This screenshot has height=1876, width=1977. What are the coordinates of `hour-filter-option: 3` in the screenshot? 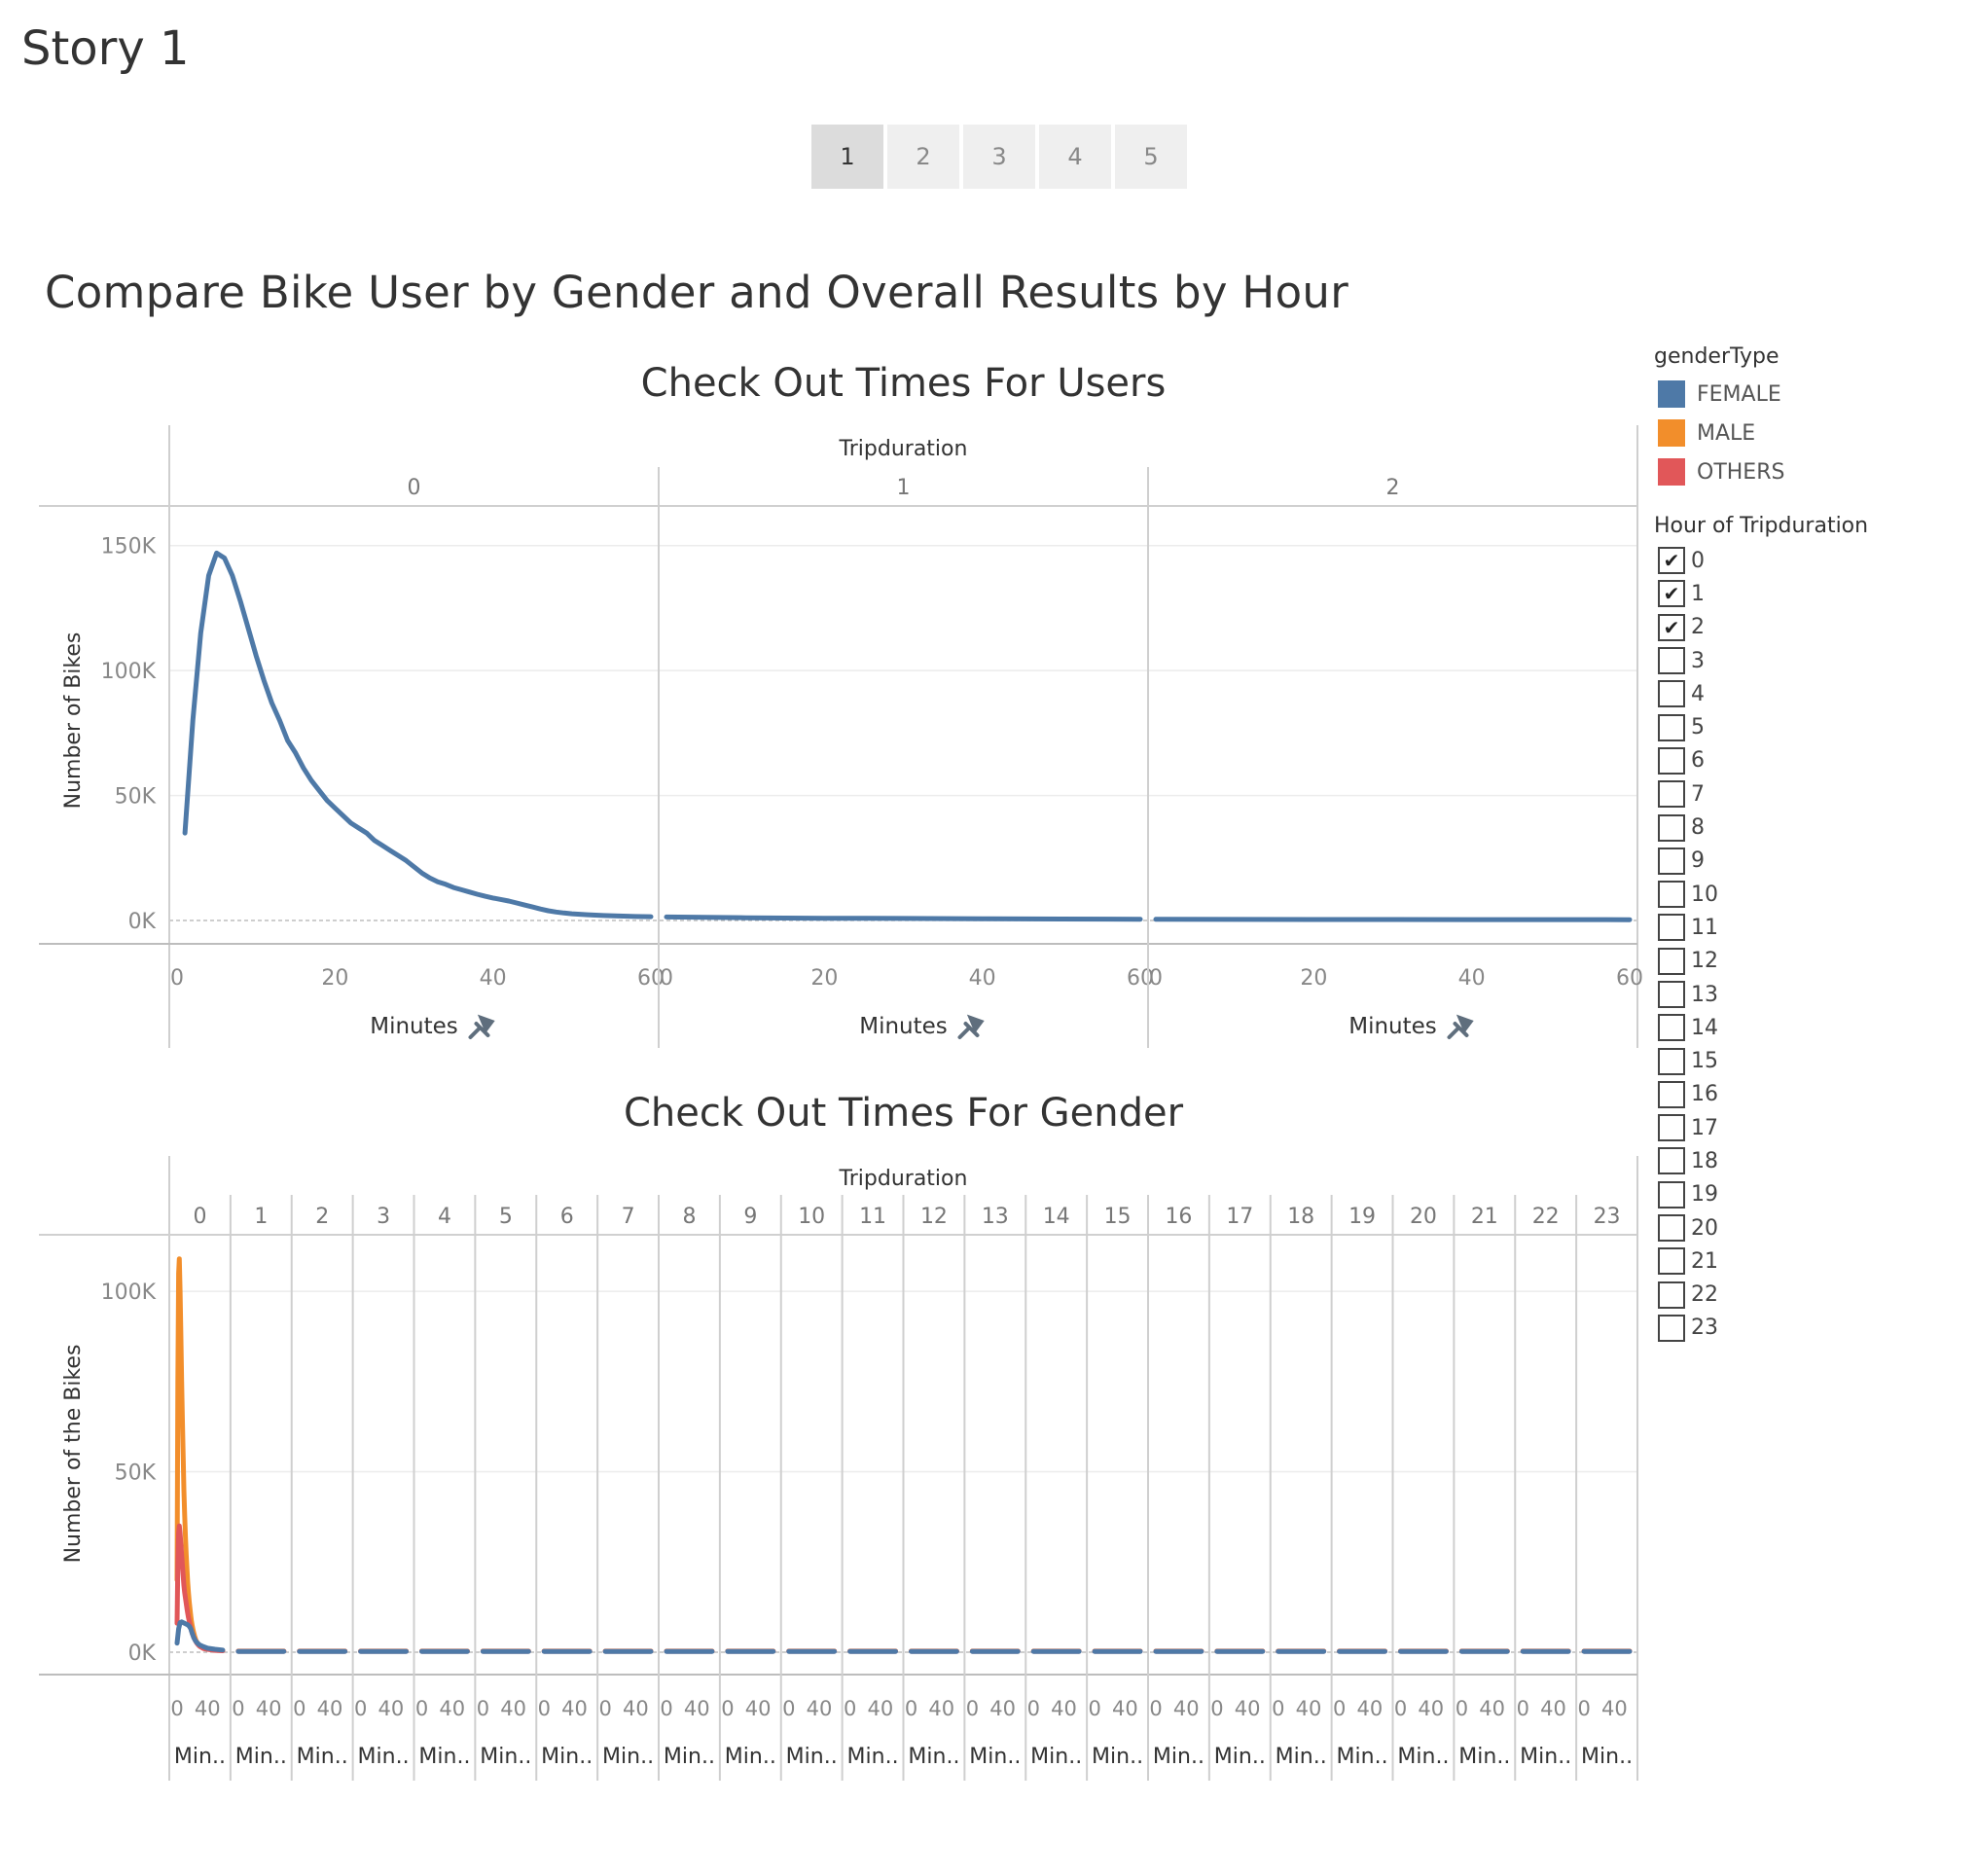 It's located at (1809, 660).